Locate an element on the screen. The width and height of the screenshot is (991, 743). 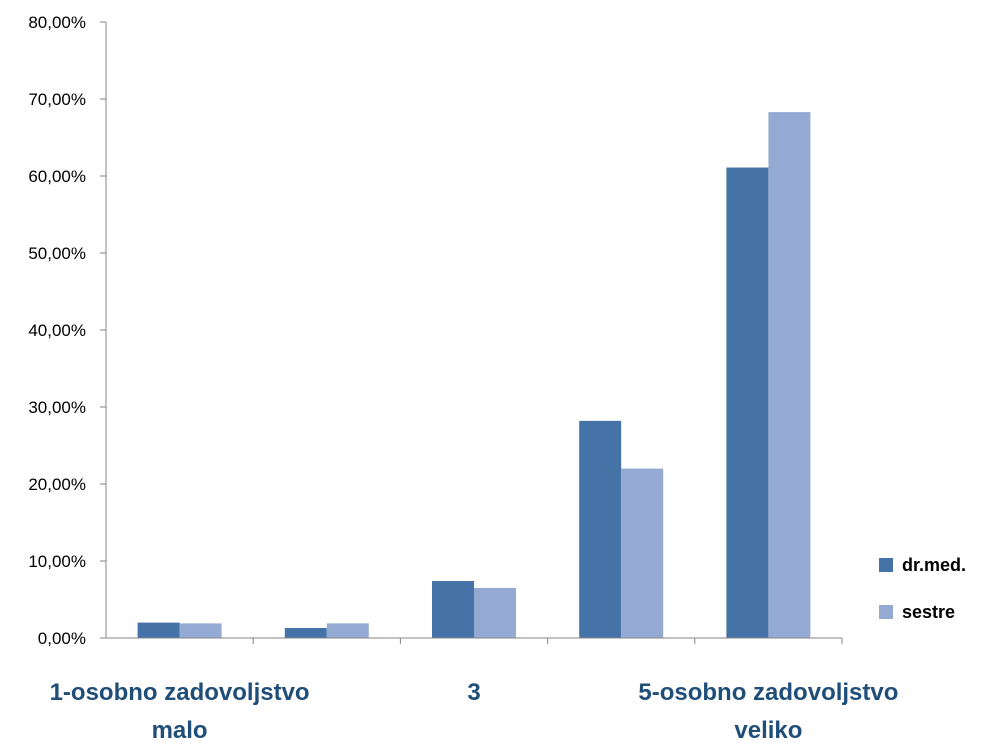
x-category-label: 5-osobno zadovoljstvo is located at coordinates (768, 692).